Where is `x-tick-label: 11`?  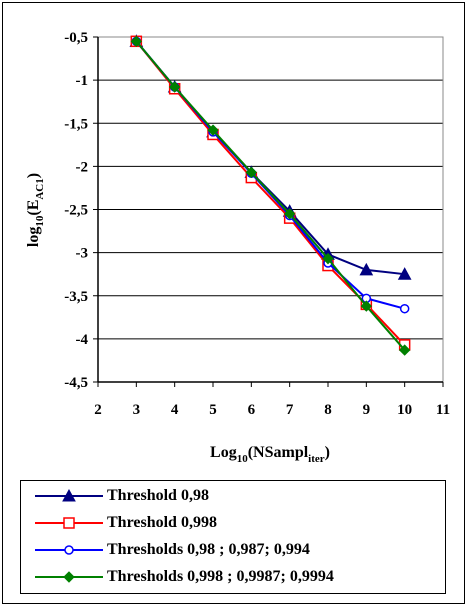
x-tick-label: 11 is located at coordinates (443, 410).